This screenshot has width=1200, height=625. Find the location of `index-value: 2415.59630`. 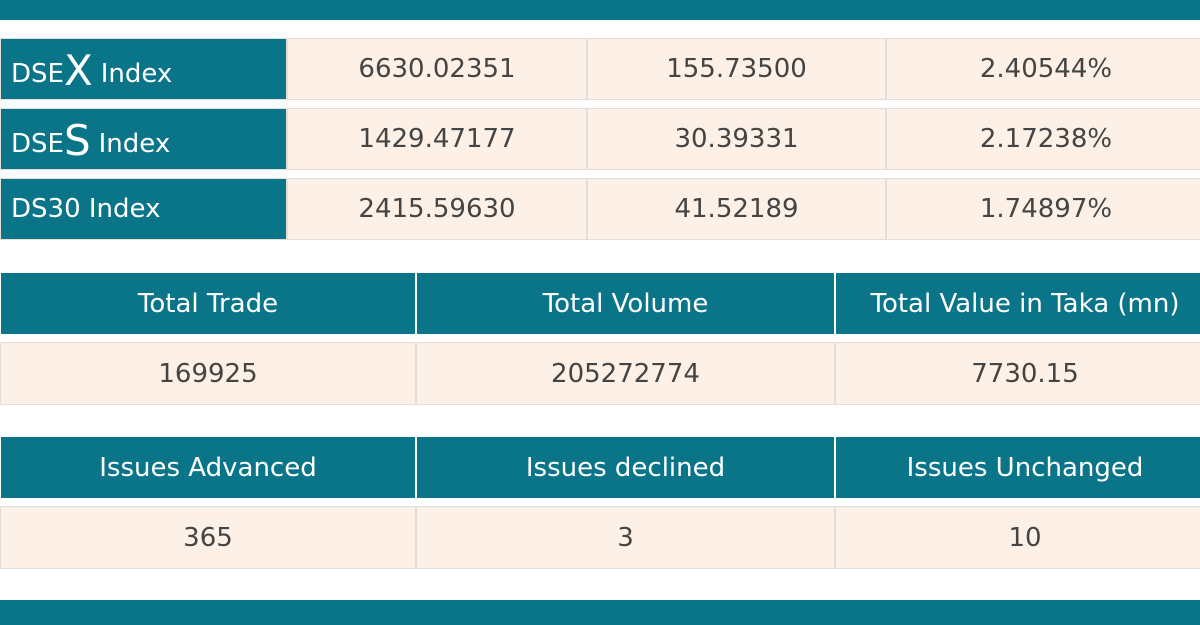

index-value: 2415.59630 is located at coordinates (437, 209).